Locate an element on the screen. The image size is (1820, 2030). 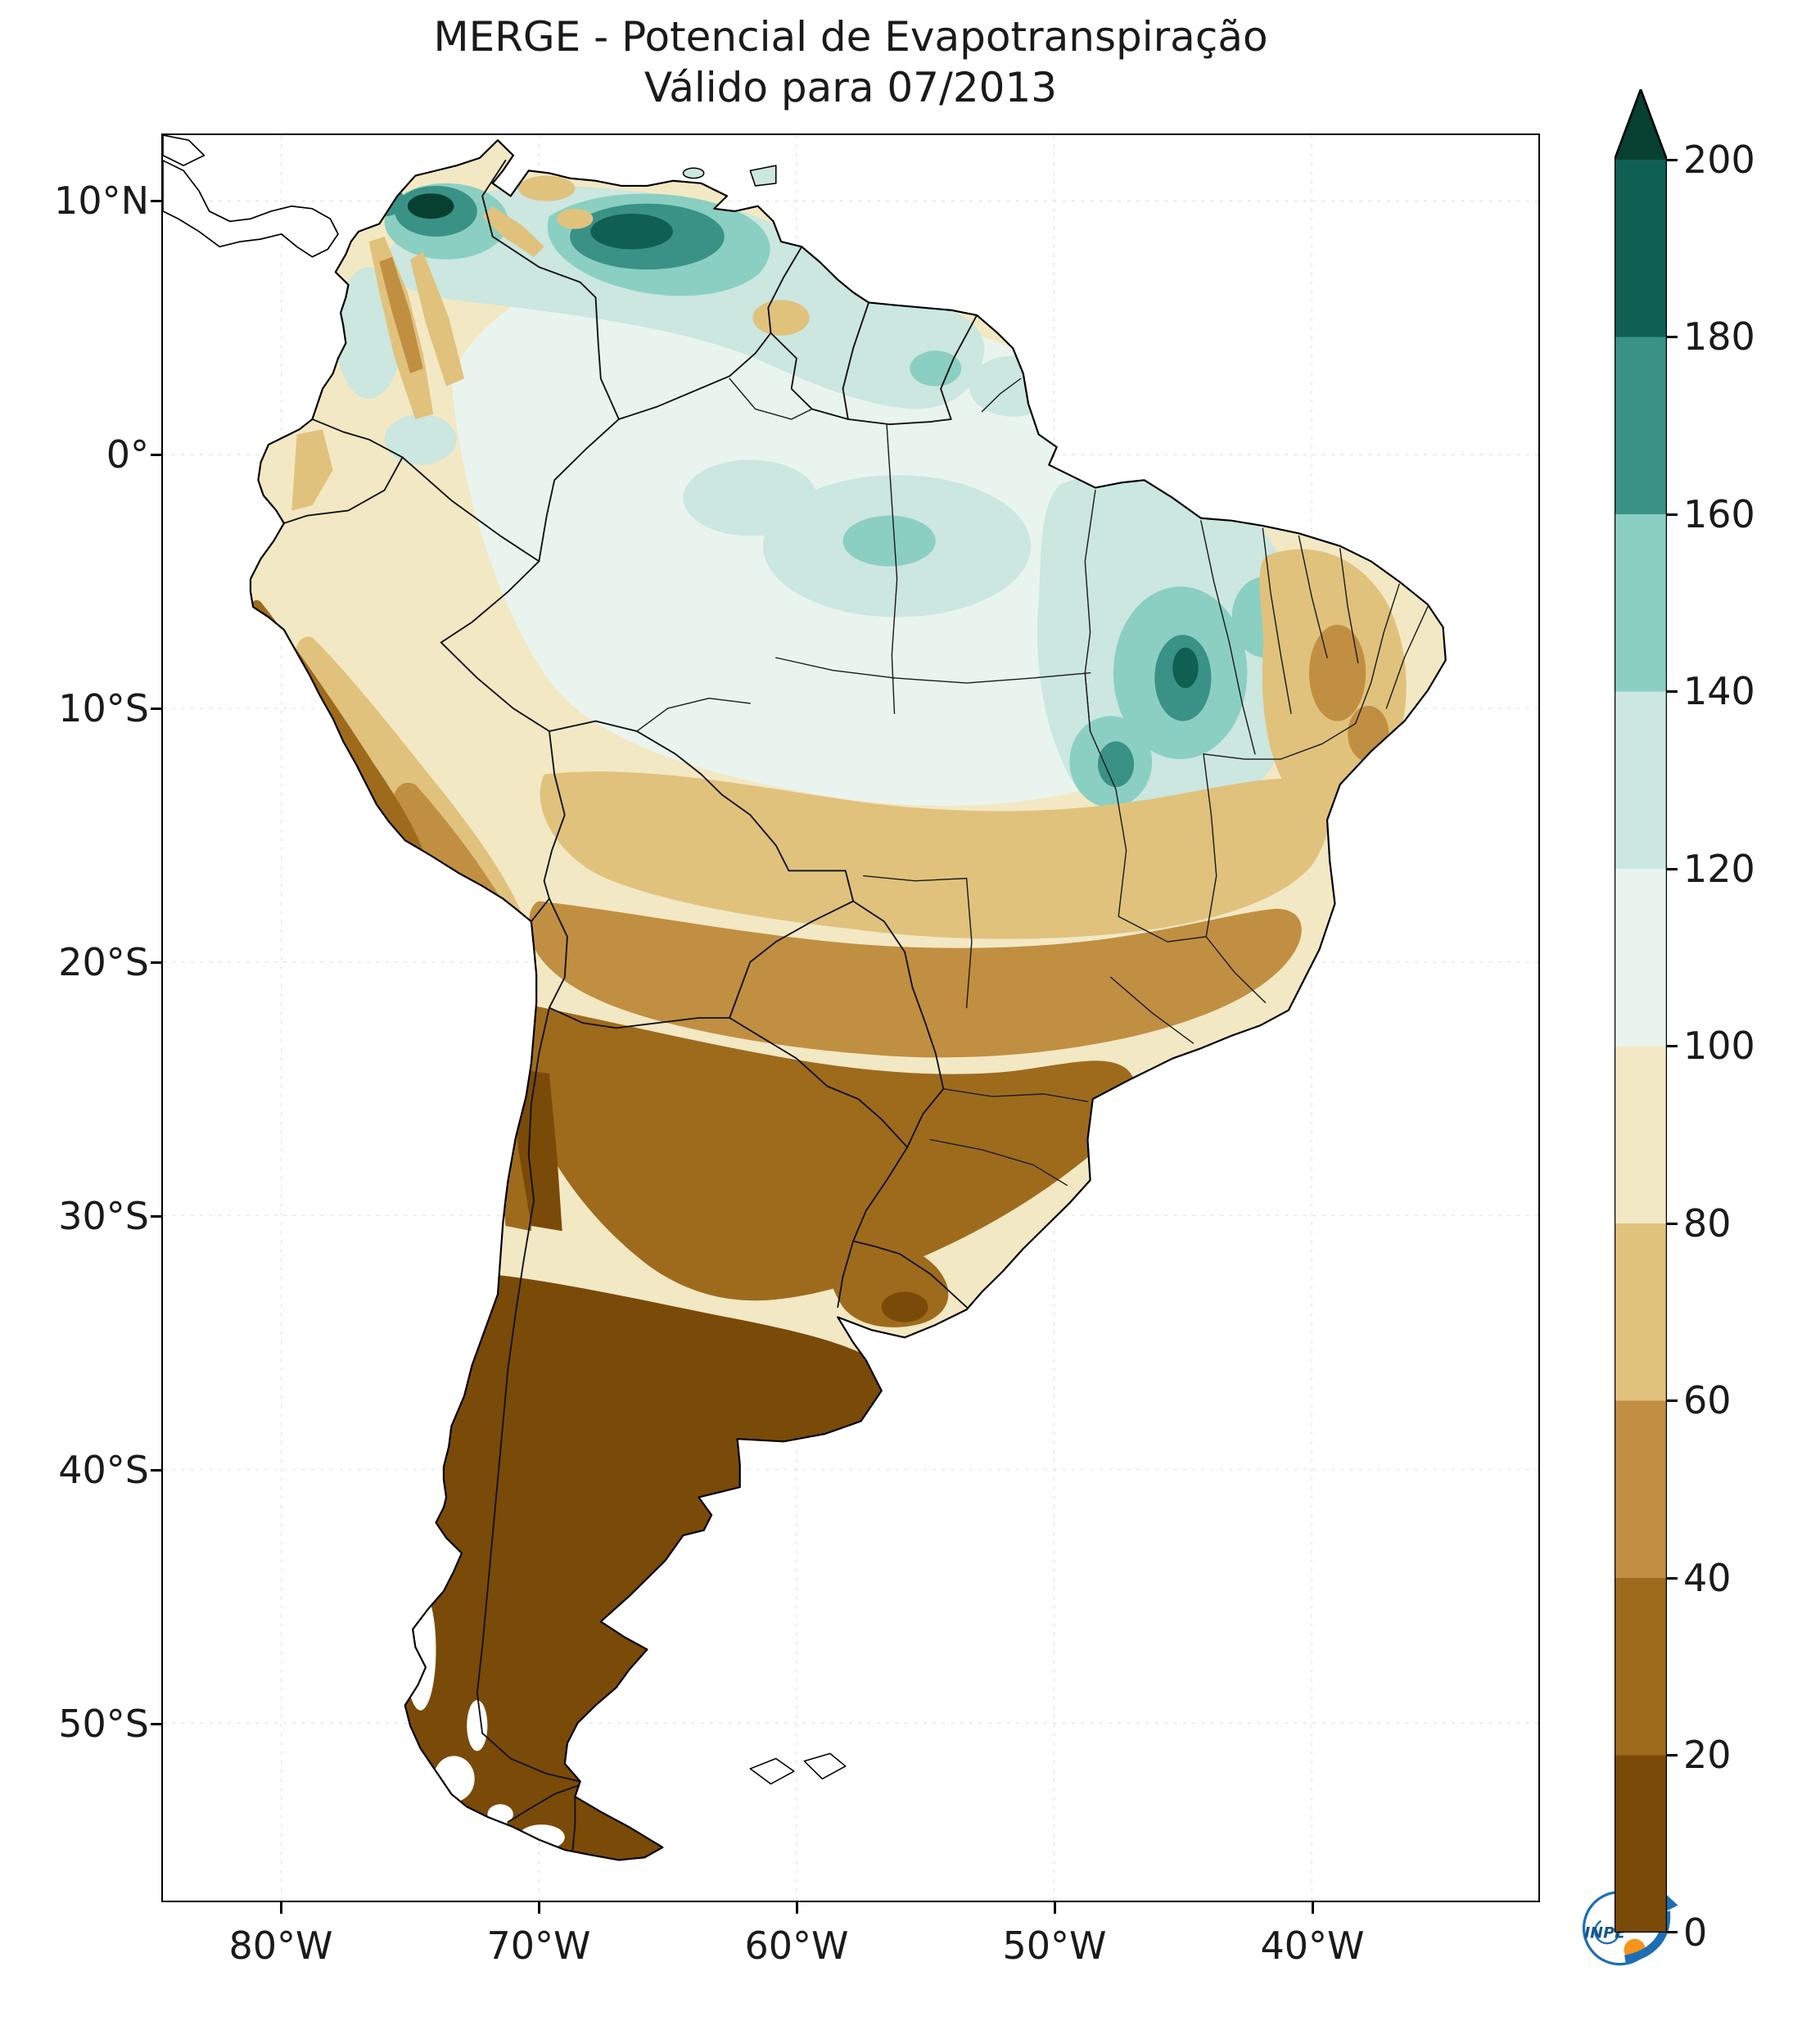
lon-tick-label: 60°W is located at coordinates (796, 1946).